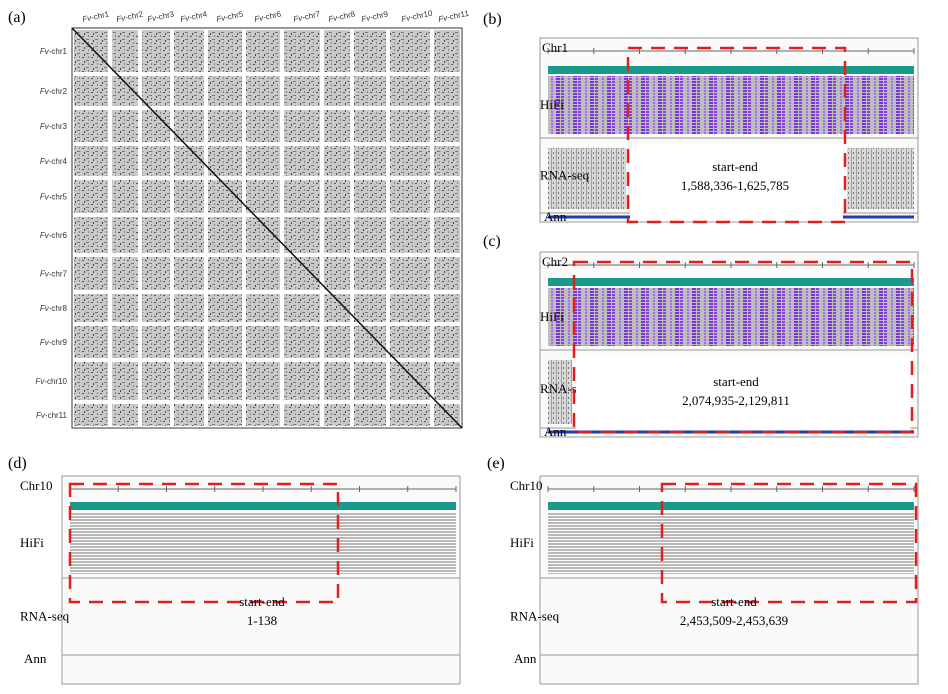 This screenshot has width=948, height=694. I want to click on track-label: RNA-seq, so click(535, 616).